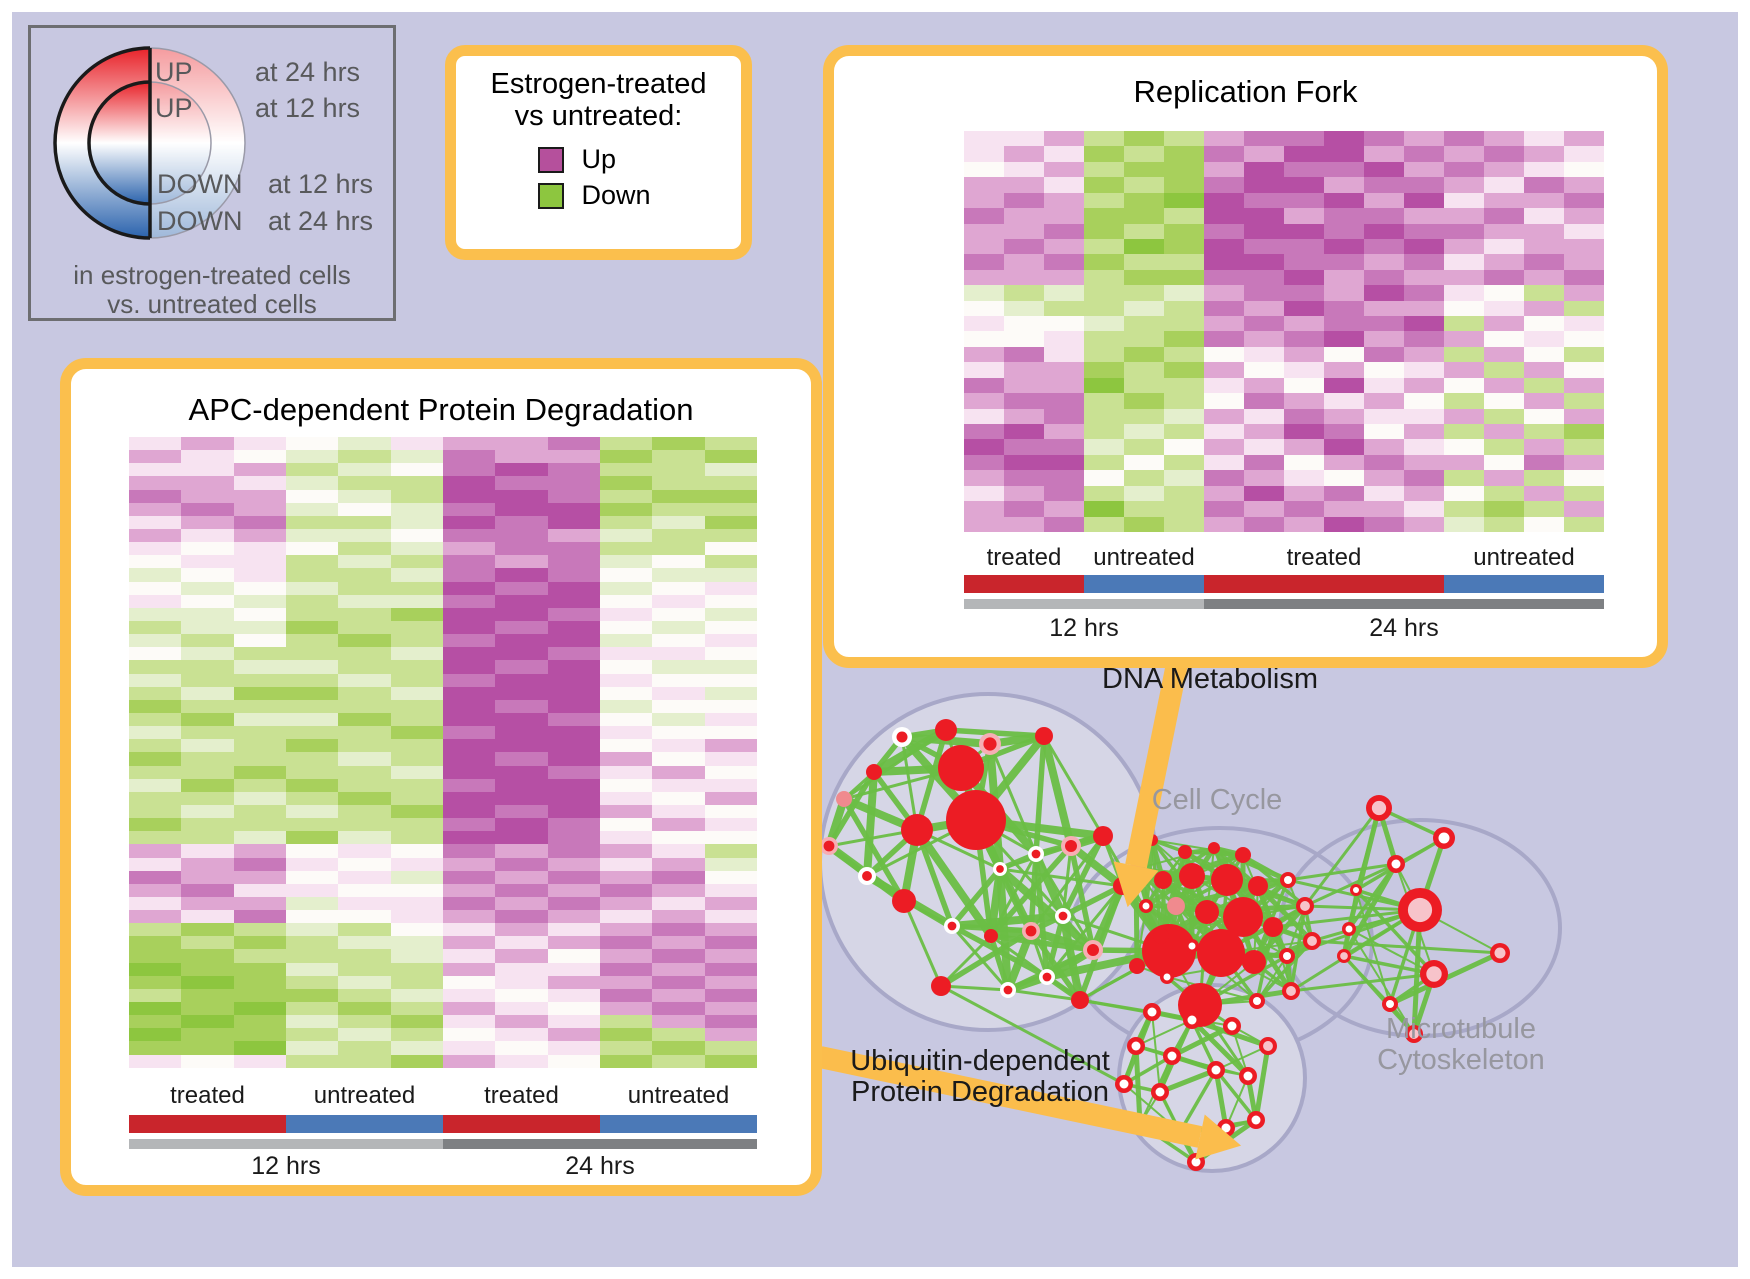 The height and width of the screenshot is (1279, 1750). I want to click on ring-at-12-label: at 12 hrs, so click(308, 108).